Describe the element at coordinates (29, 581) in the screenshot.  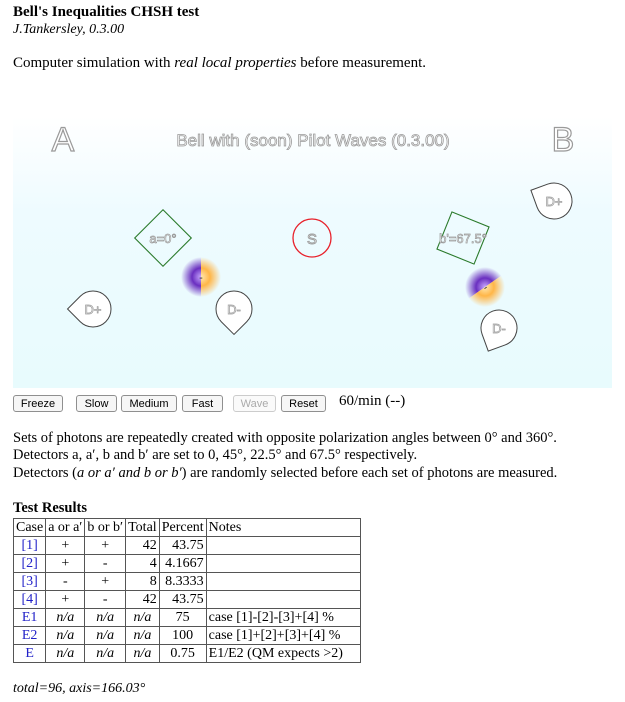
I see `case-cell: [3]` at that location.